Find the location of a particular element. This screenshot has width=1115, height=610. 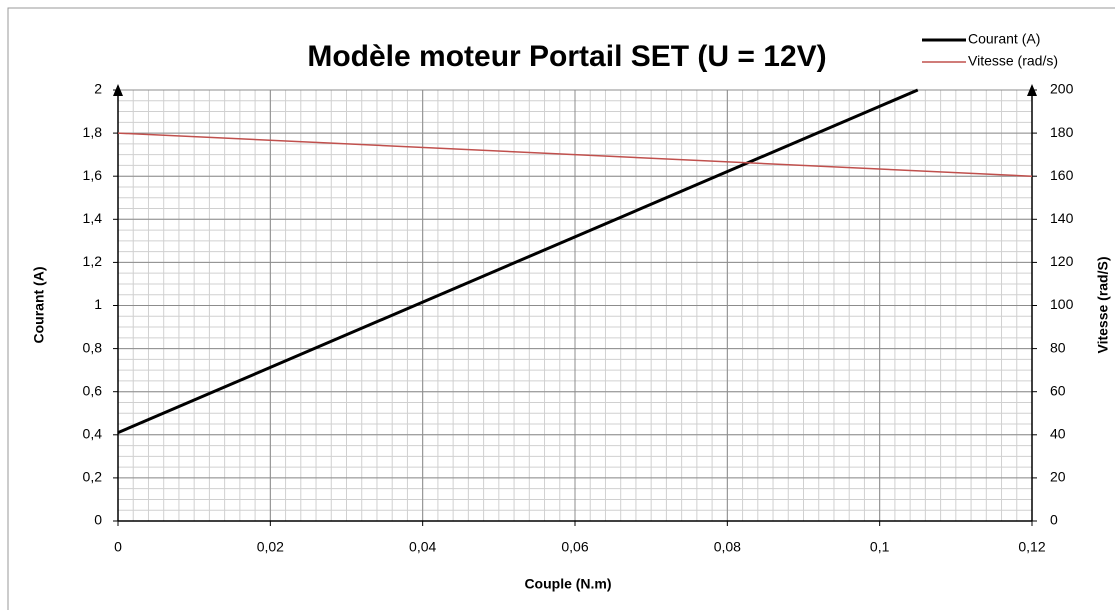

y-tick-label: 0,6 is located at coordinates (93, 390).